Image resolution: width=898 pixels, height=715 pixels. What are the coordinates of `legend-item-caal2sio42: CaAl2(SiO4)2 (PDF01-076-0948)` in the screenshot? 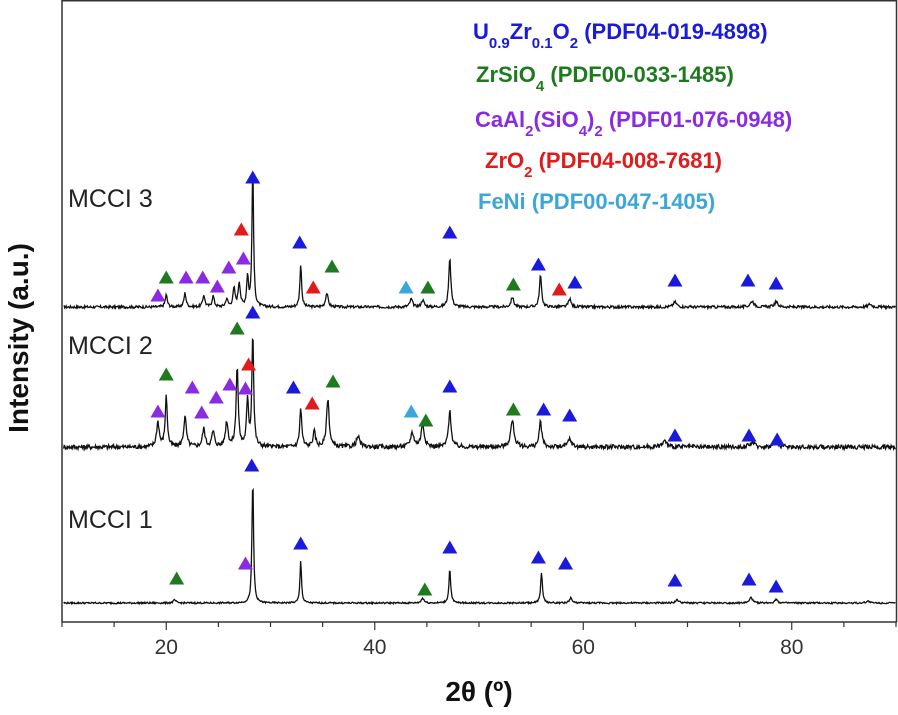 It's located at (633, 123).